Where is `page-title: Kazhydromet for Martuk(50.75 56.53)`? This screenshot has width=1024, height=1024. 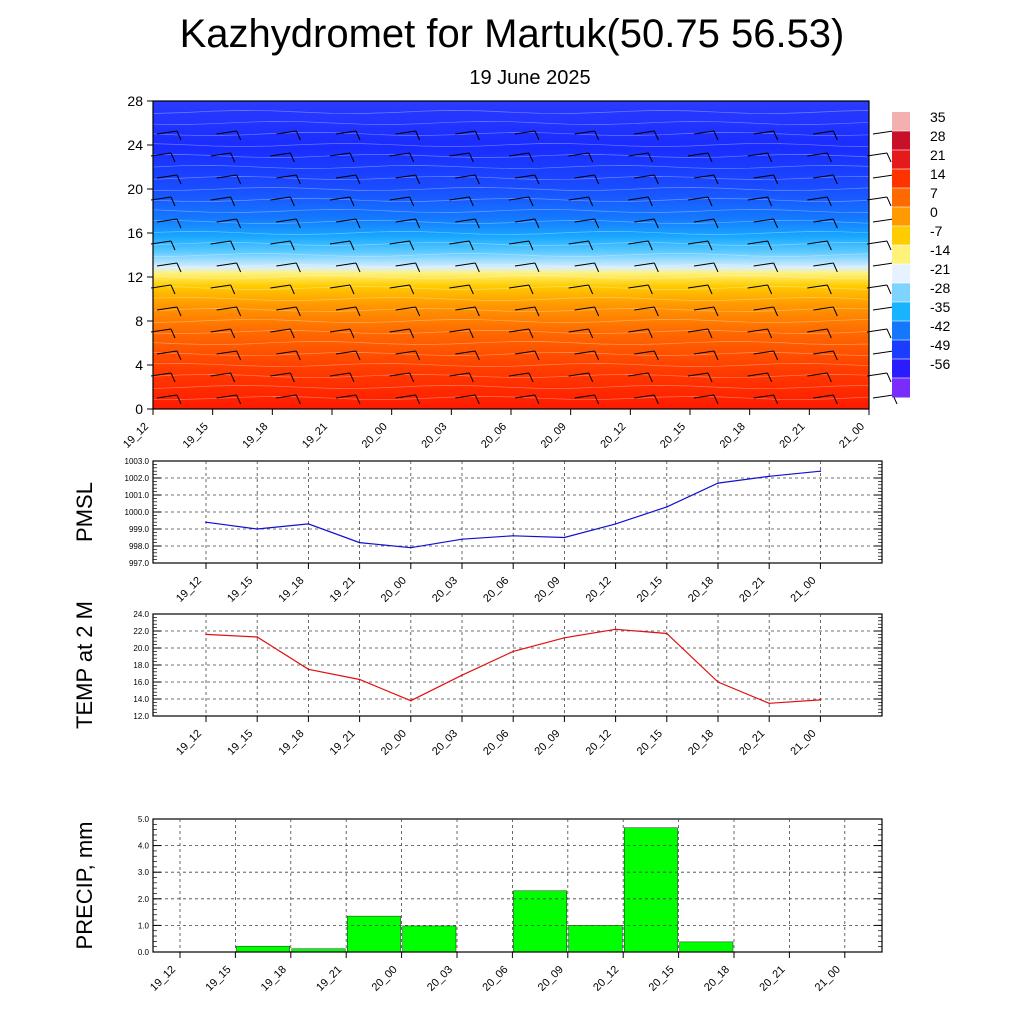
page-title: Kazhydromet for Martuk(50.75 56.53) is located at coordinates (512, 34).